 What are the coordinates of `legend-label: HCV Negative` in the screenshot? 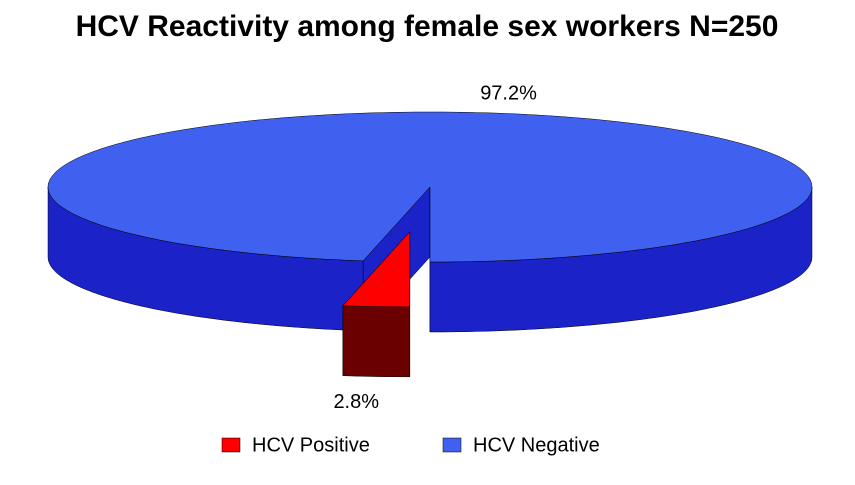 It's located at (536, 445).